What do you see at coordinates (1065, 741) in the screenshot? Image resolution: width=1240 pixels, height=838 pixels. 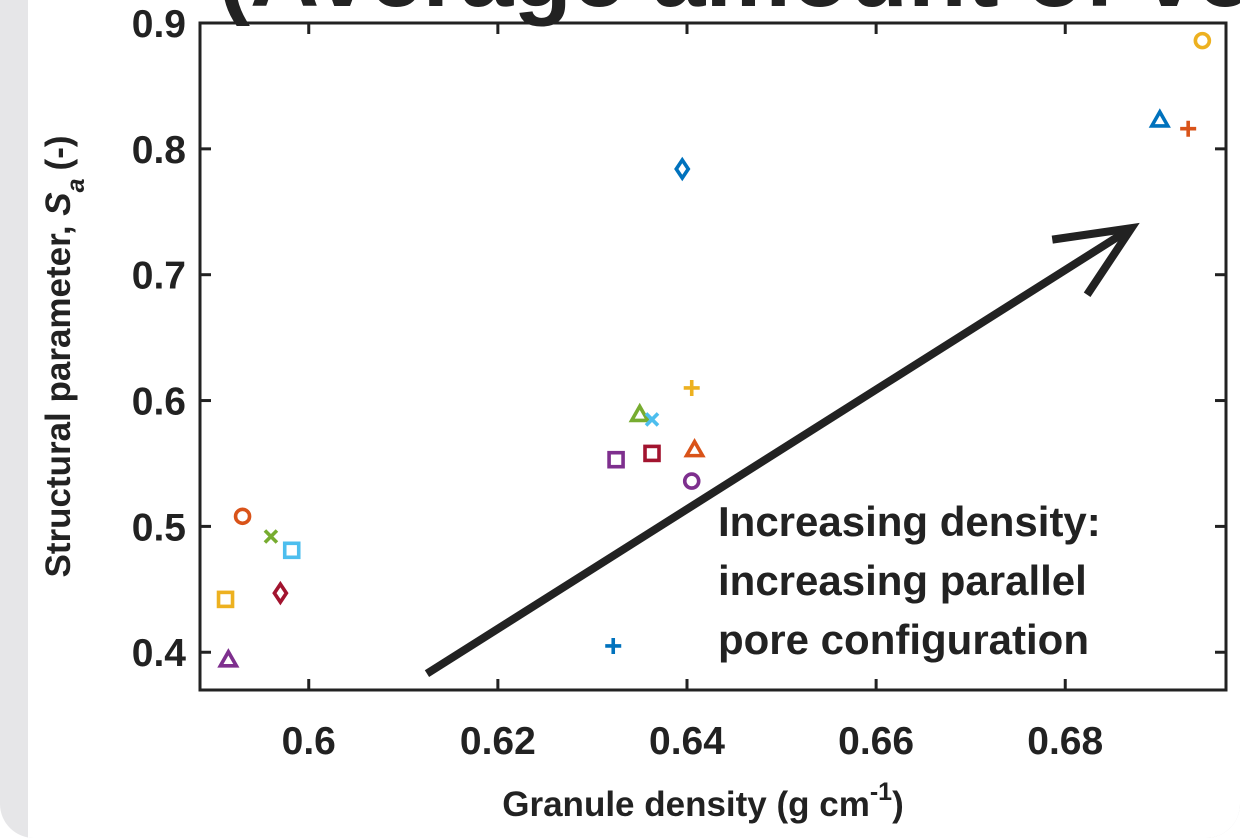 I see `x-tick-label: 0.68` at bounding box center [1065, 741].